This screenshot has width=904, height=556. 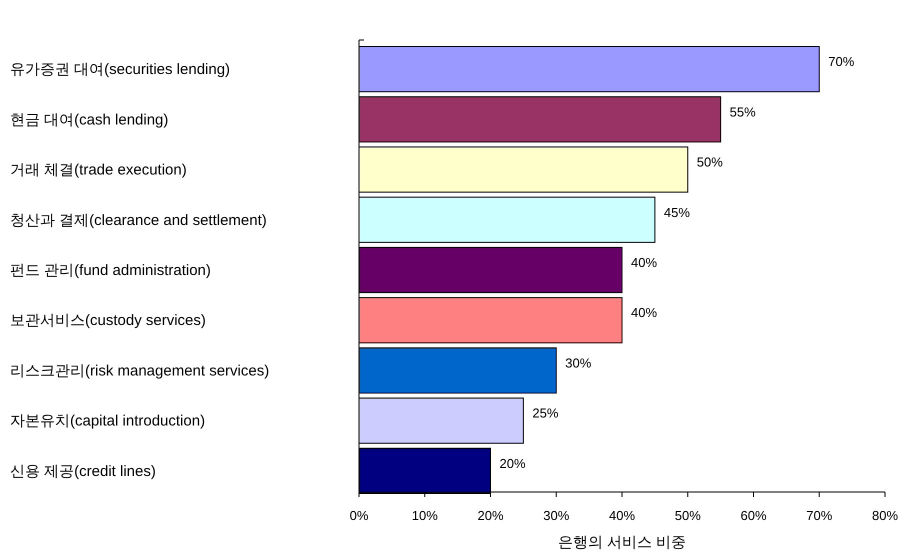 I want to click on y-tick-label: 거래 체결(trade execution), so click(x=98, y=170).